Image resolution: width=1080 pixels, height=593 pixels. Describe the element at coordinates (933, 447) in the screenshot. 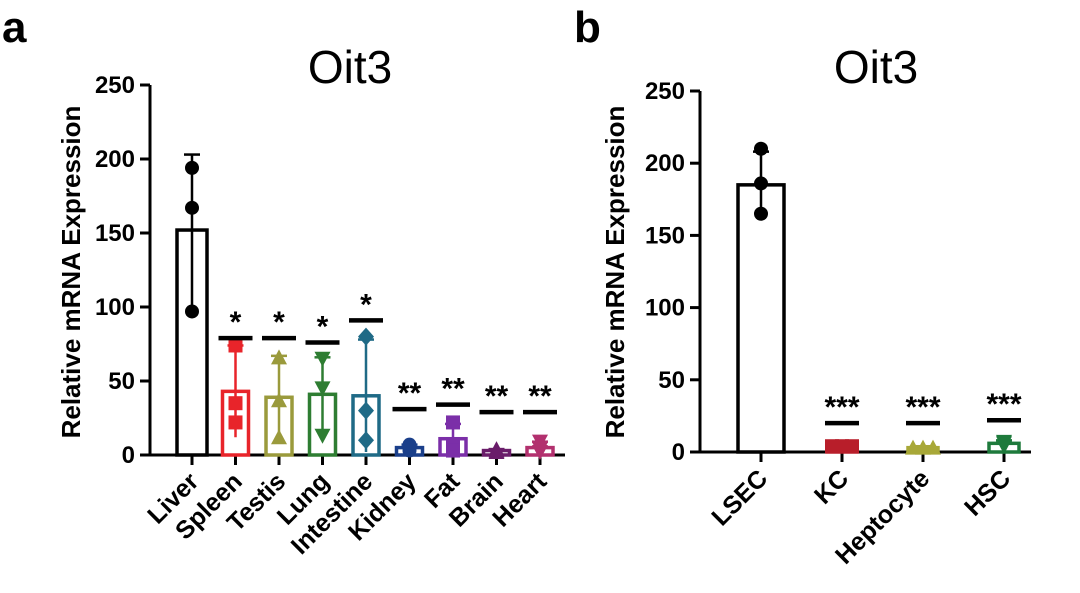

I see `data-point-heptocyte` at that location.